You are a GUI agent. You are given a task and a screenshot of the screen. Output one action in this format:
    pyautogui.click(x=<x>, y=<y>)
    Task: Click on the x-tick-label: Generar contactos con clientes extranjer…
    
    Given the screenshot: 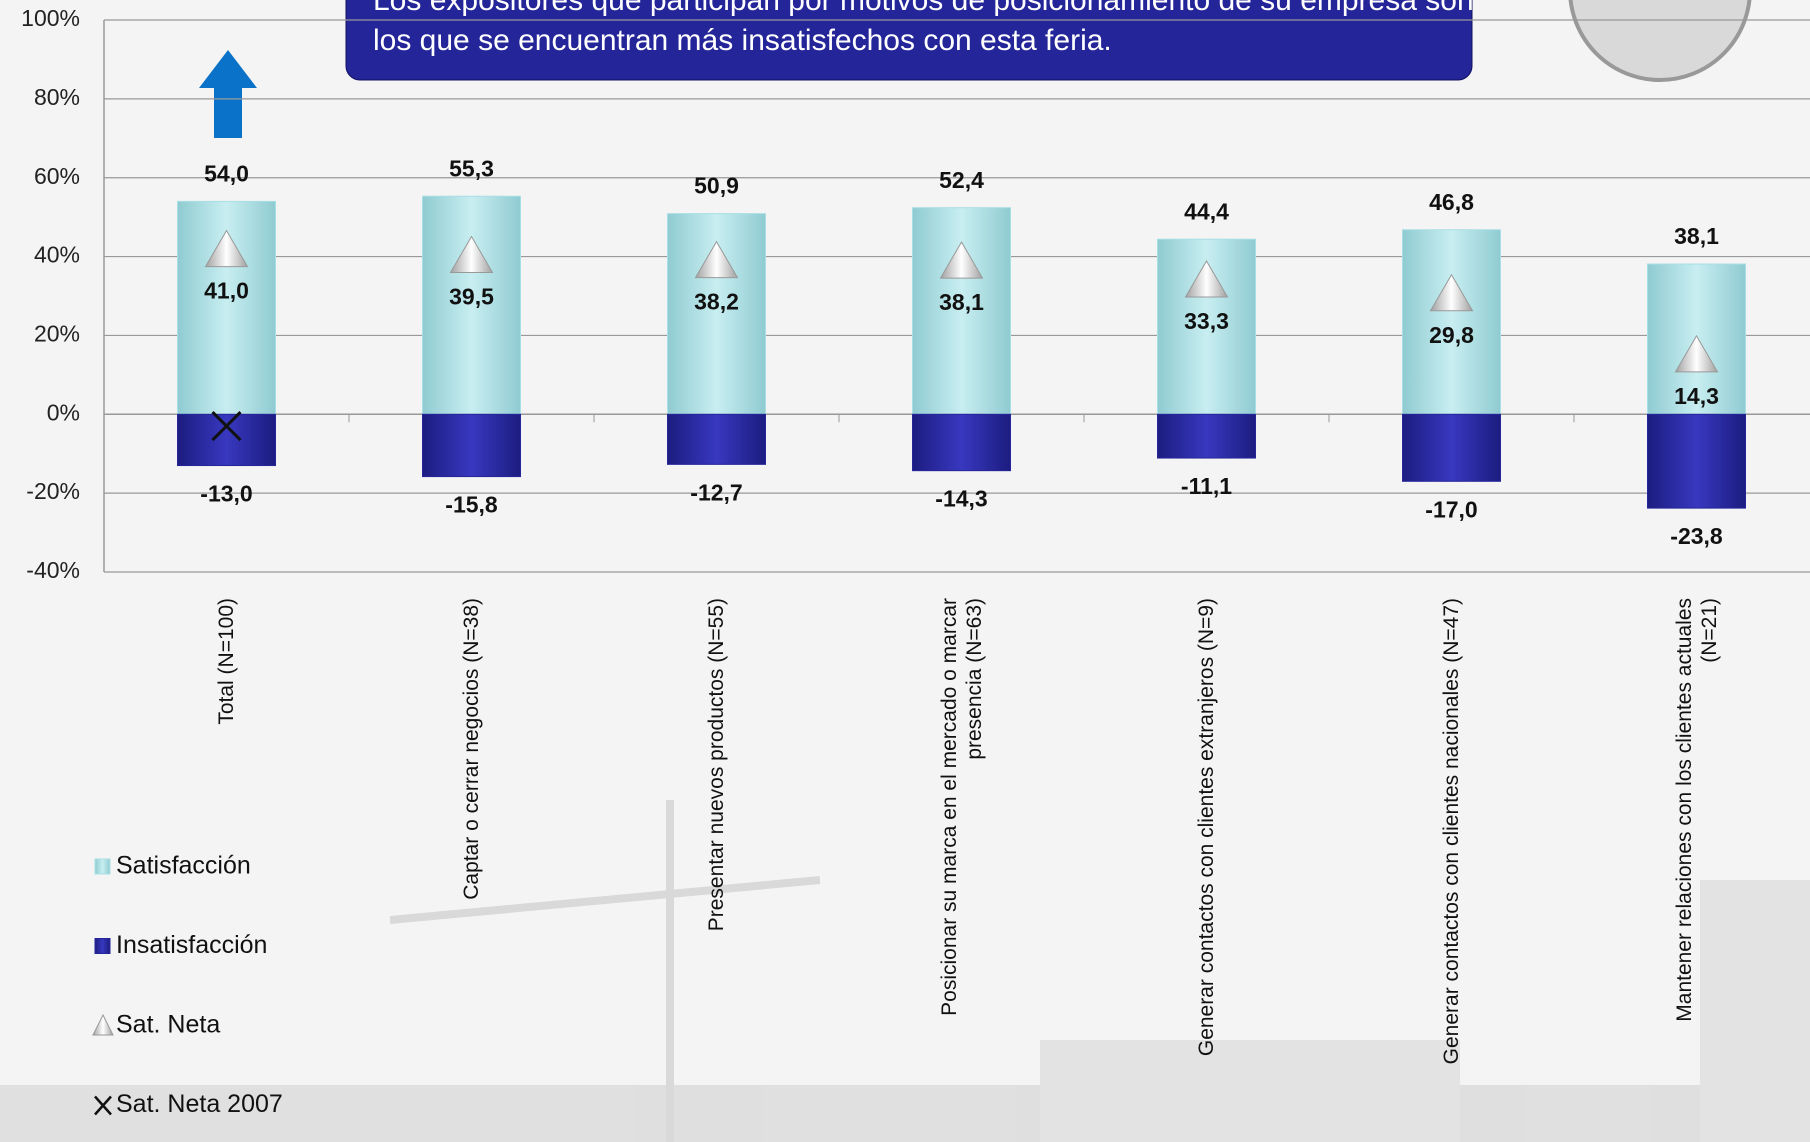 What is the action you would take?
    pyautogui.click(x=1206, y=827)
    